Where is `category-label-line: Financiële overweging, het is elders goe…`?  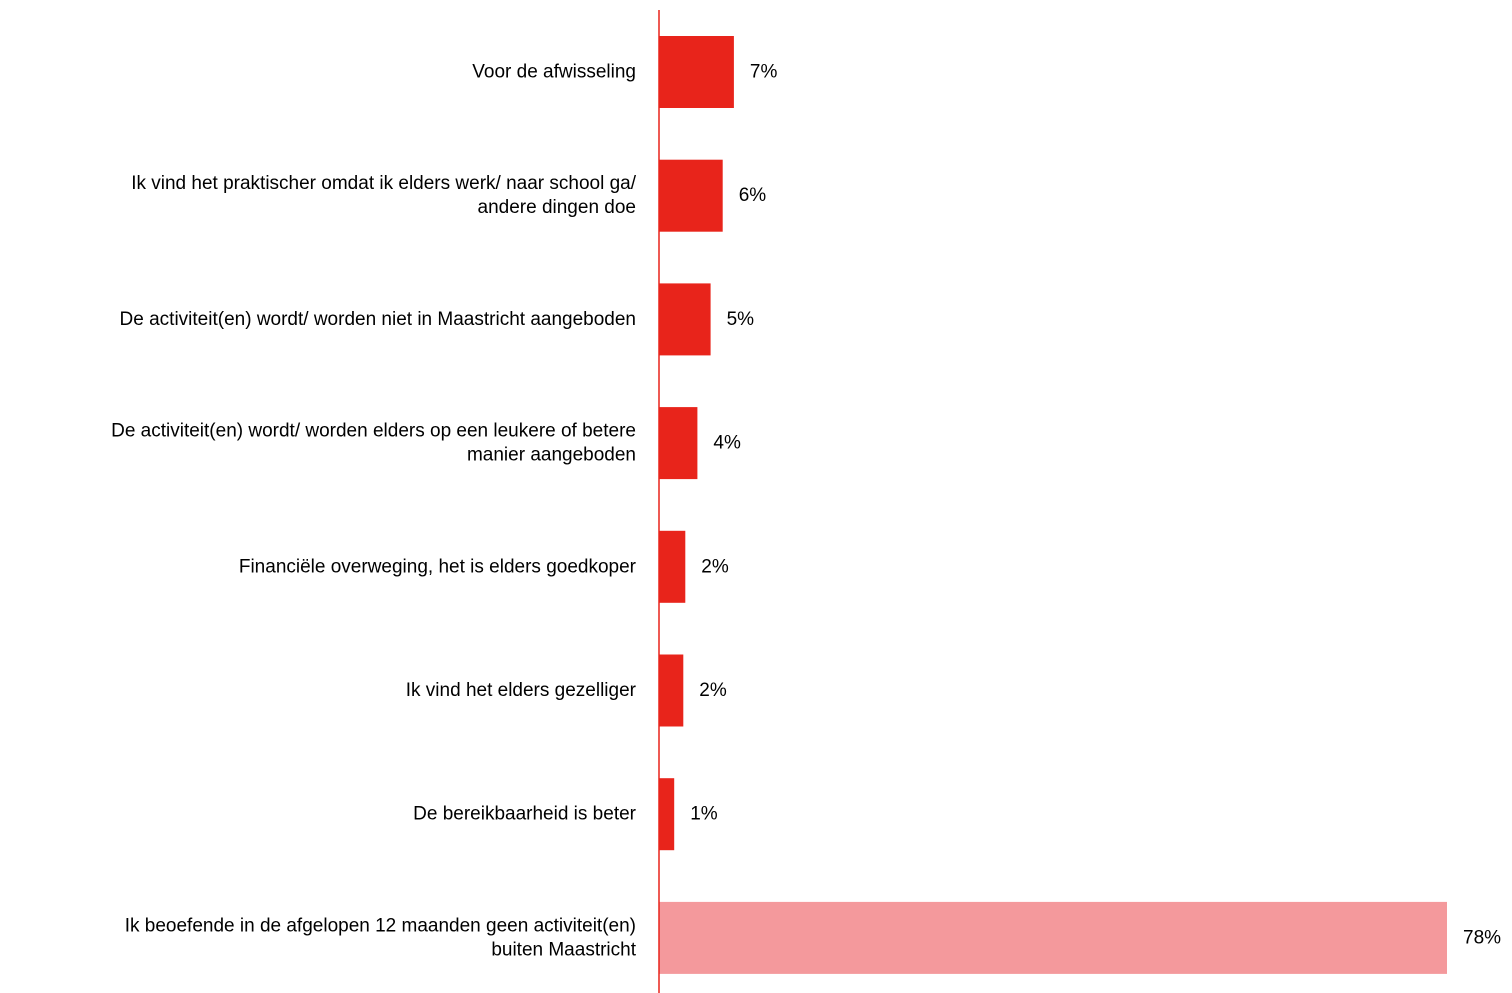 category-label-line: Financiële overweging, het is elders goe… is located at coordinates (438, 566).